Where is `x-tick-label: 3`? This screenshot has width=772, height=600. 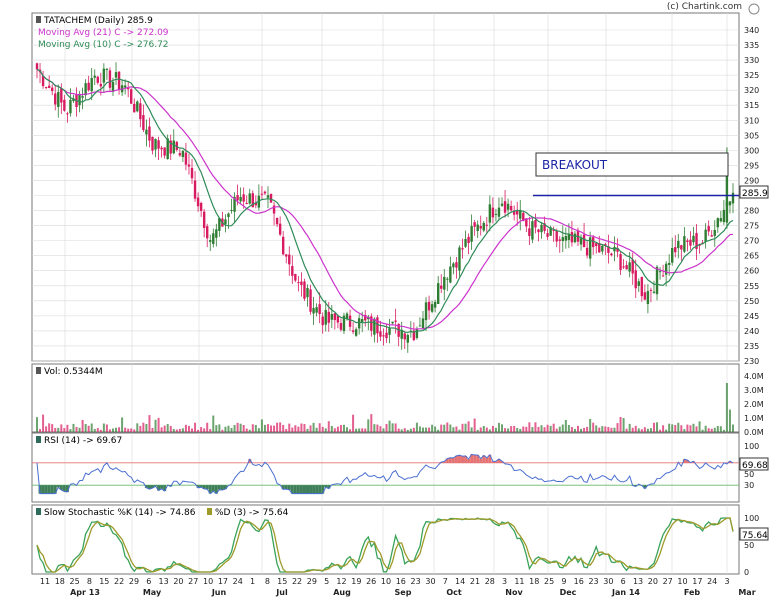 x-tick-label: 3 is located at coordinates (726, 581).